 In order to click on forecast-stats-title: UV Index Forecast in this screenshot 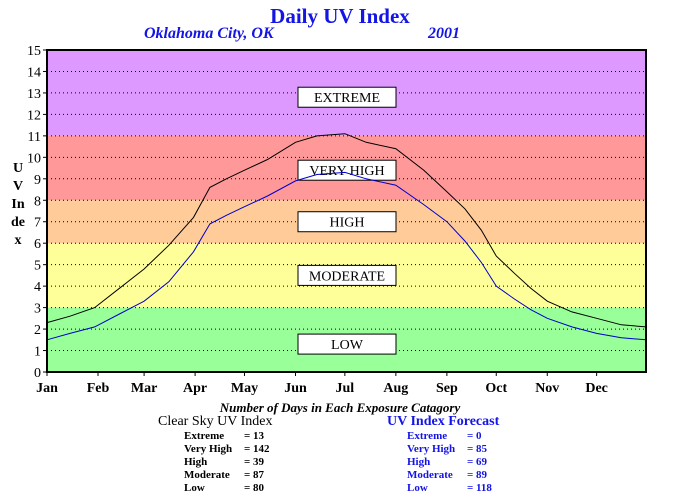, I will do `click(443, 421)`.